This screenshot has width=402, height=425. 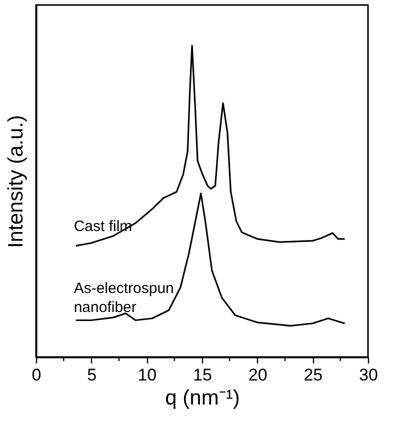 I want to click on x-tick-label: 25, so click(x=313, y=375).